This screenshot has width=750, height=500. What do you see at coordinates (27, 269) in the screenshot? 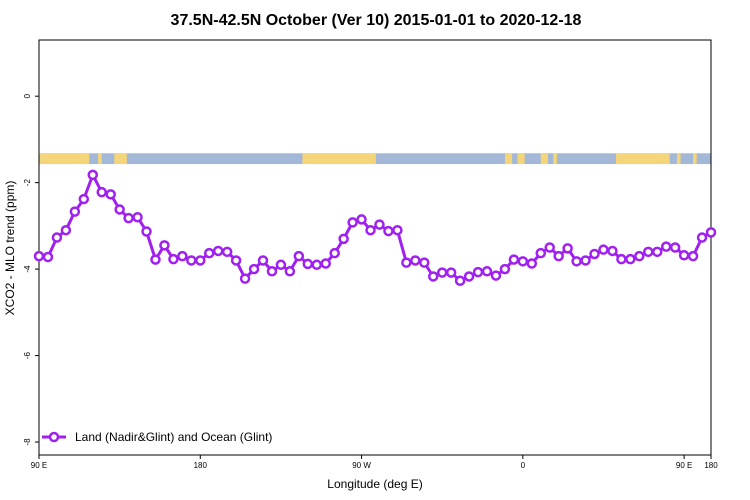
I see `y-tick-label: -4` at bounding box center [27, 269].